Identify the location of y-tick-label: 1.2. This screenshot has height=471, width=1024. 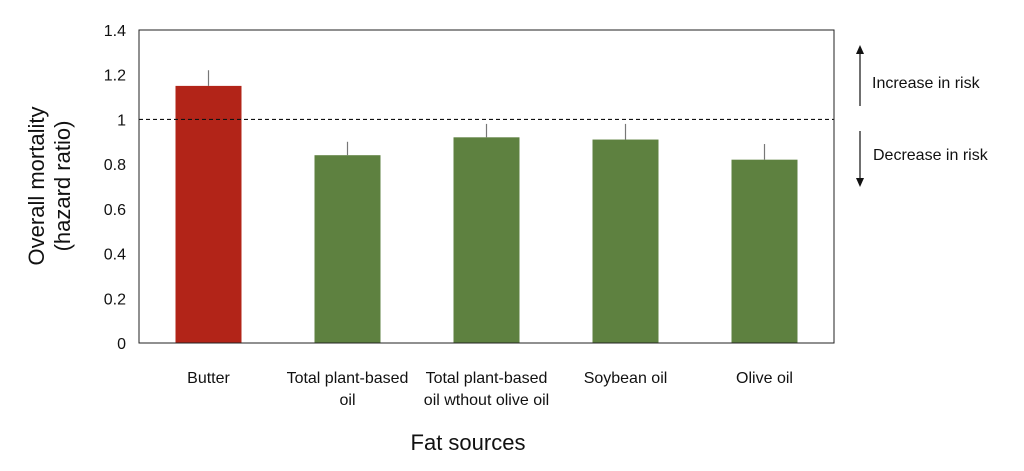
(115, 76).